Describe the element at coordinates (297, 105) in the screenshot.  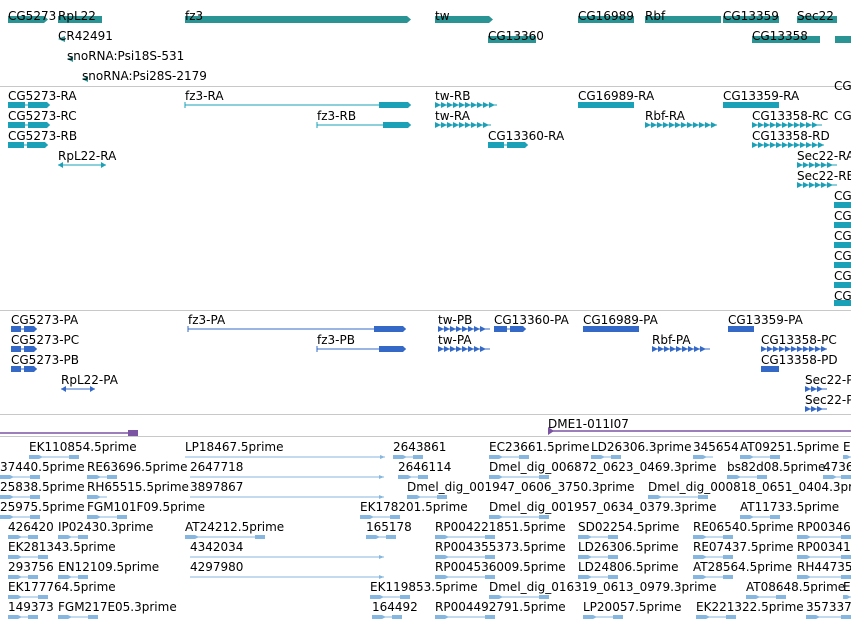
I see `feature-transcripts-fz3-ra-glyph` at that location.